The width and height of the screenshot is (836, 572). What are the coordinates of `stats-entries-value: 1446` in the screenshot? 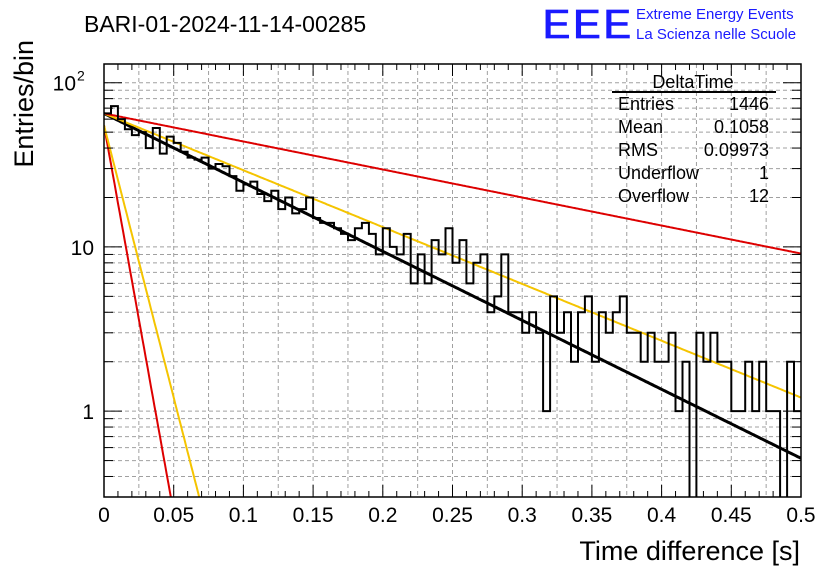 It's located at (749, 104).